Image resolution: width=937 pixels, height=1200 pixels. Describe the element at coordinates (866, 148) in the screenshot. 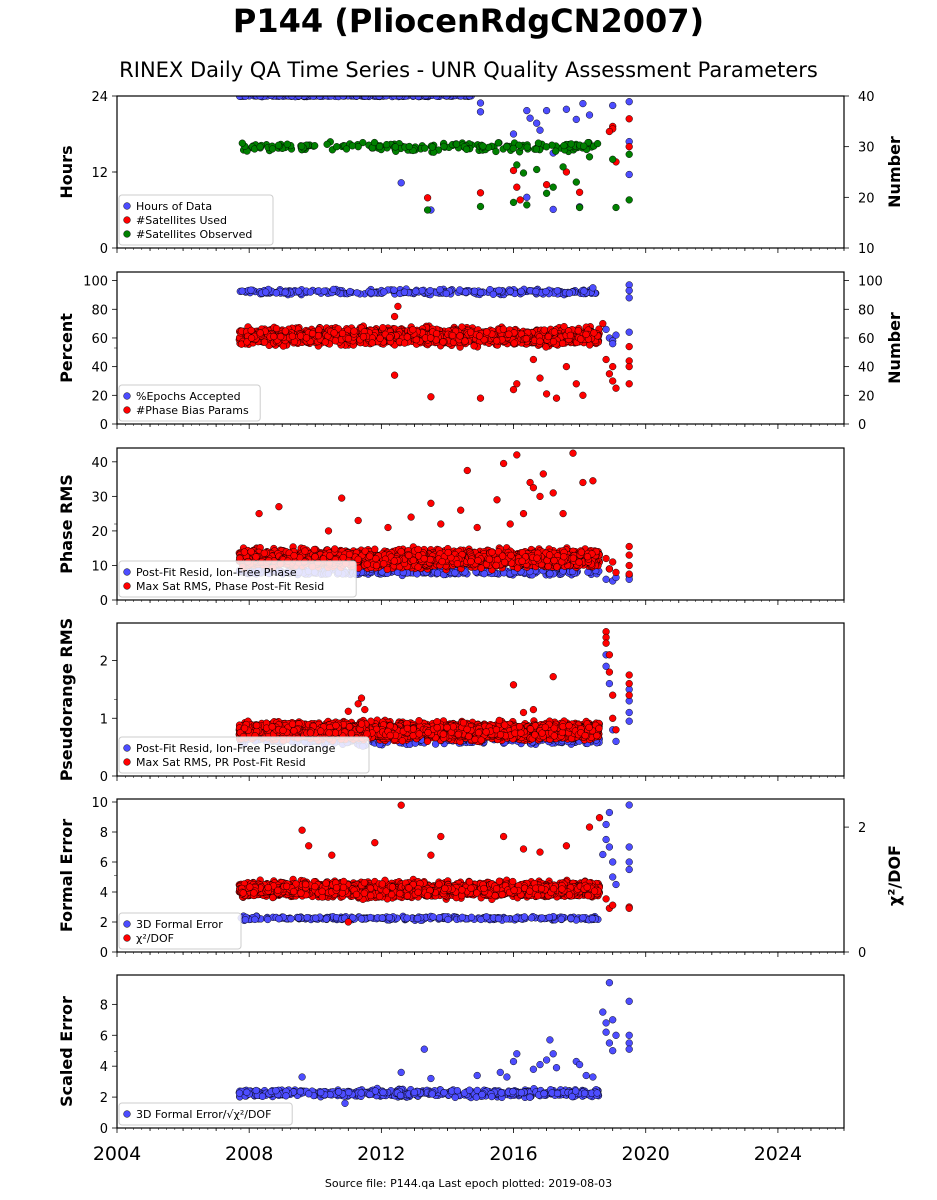

I see `y2-tick-label: 30` at that location.